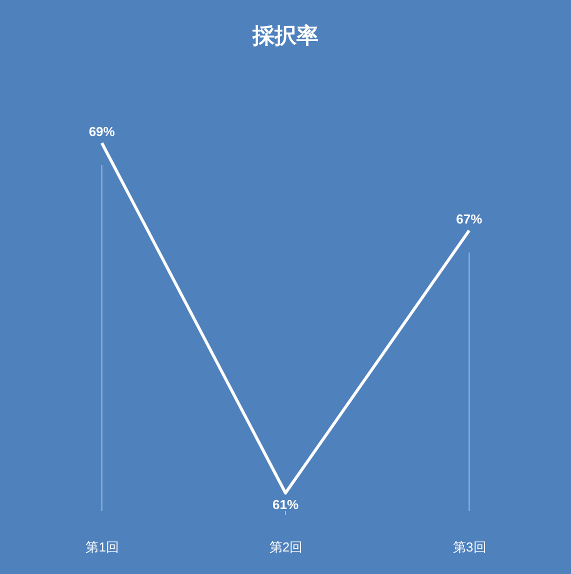 This screenshot has width=571, height=574. What do you see at coordinates (286, 547) in the screenshot?
I see `x-tick-label: 第2回` at bounding box center [286, 547].